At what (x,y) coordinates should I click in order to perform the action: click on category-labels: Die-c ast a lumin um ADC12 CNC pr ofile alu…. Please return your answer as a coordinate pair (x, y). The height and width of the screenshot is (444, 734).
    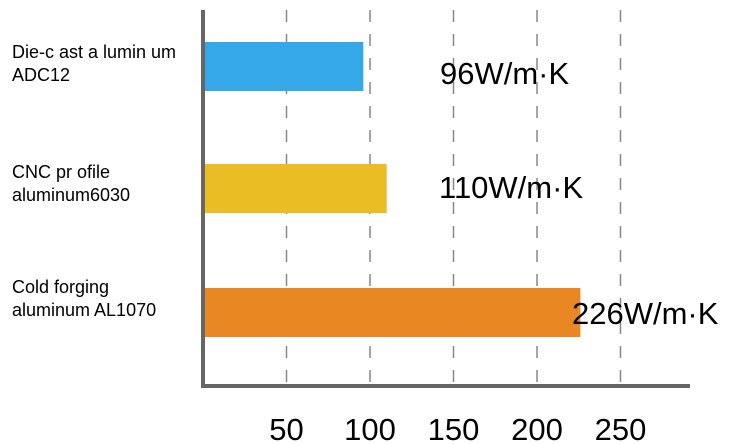
    Looking at the image, I should click on (94, 181).